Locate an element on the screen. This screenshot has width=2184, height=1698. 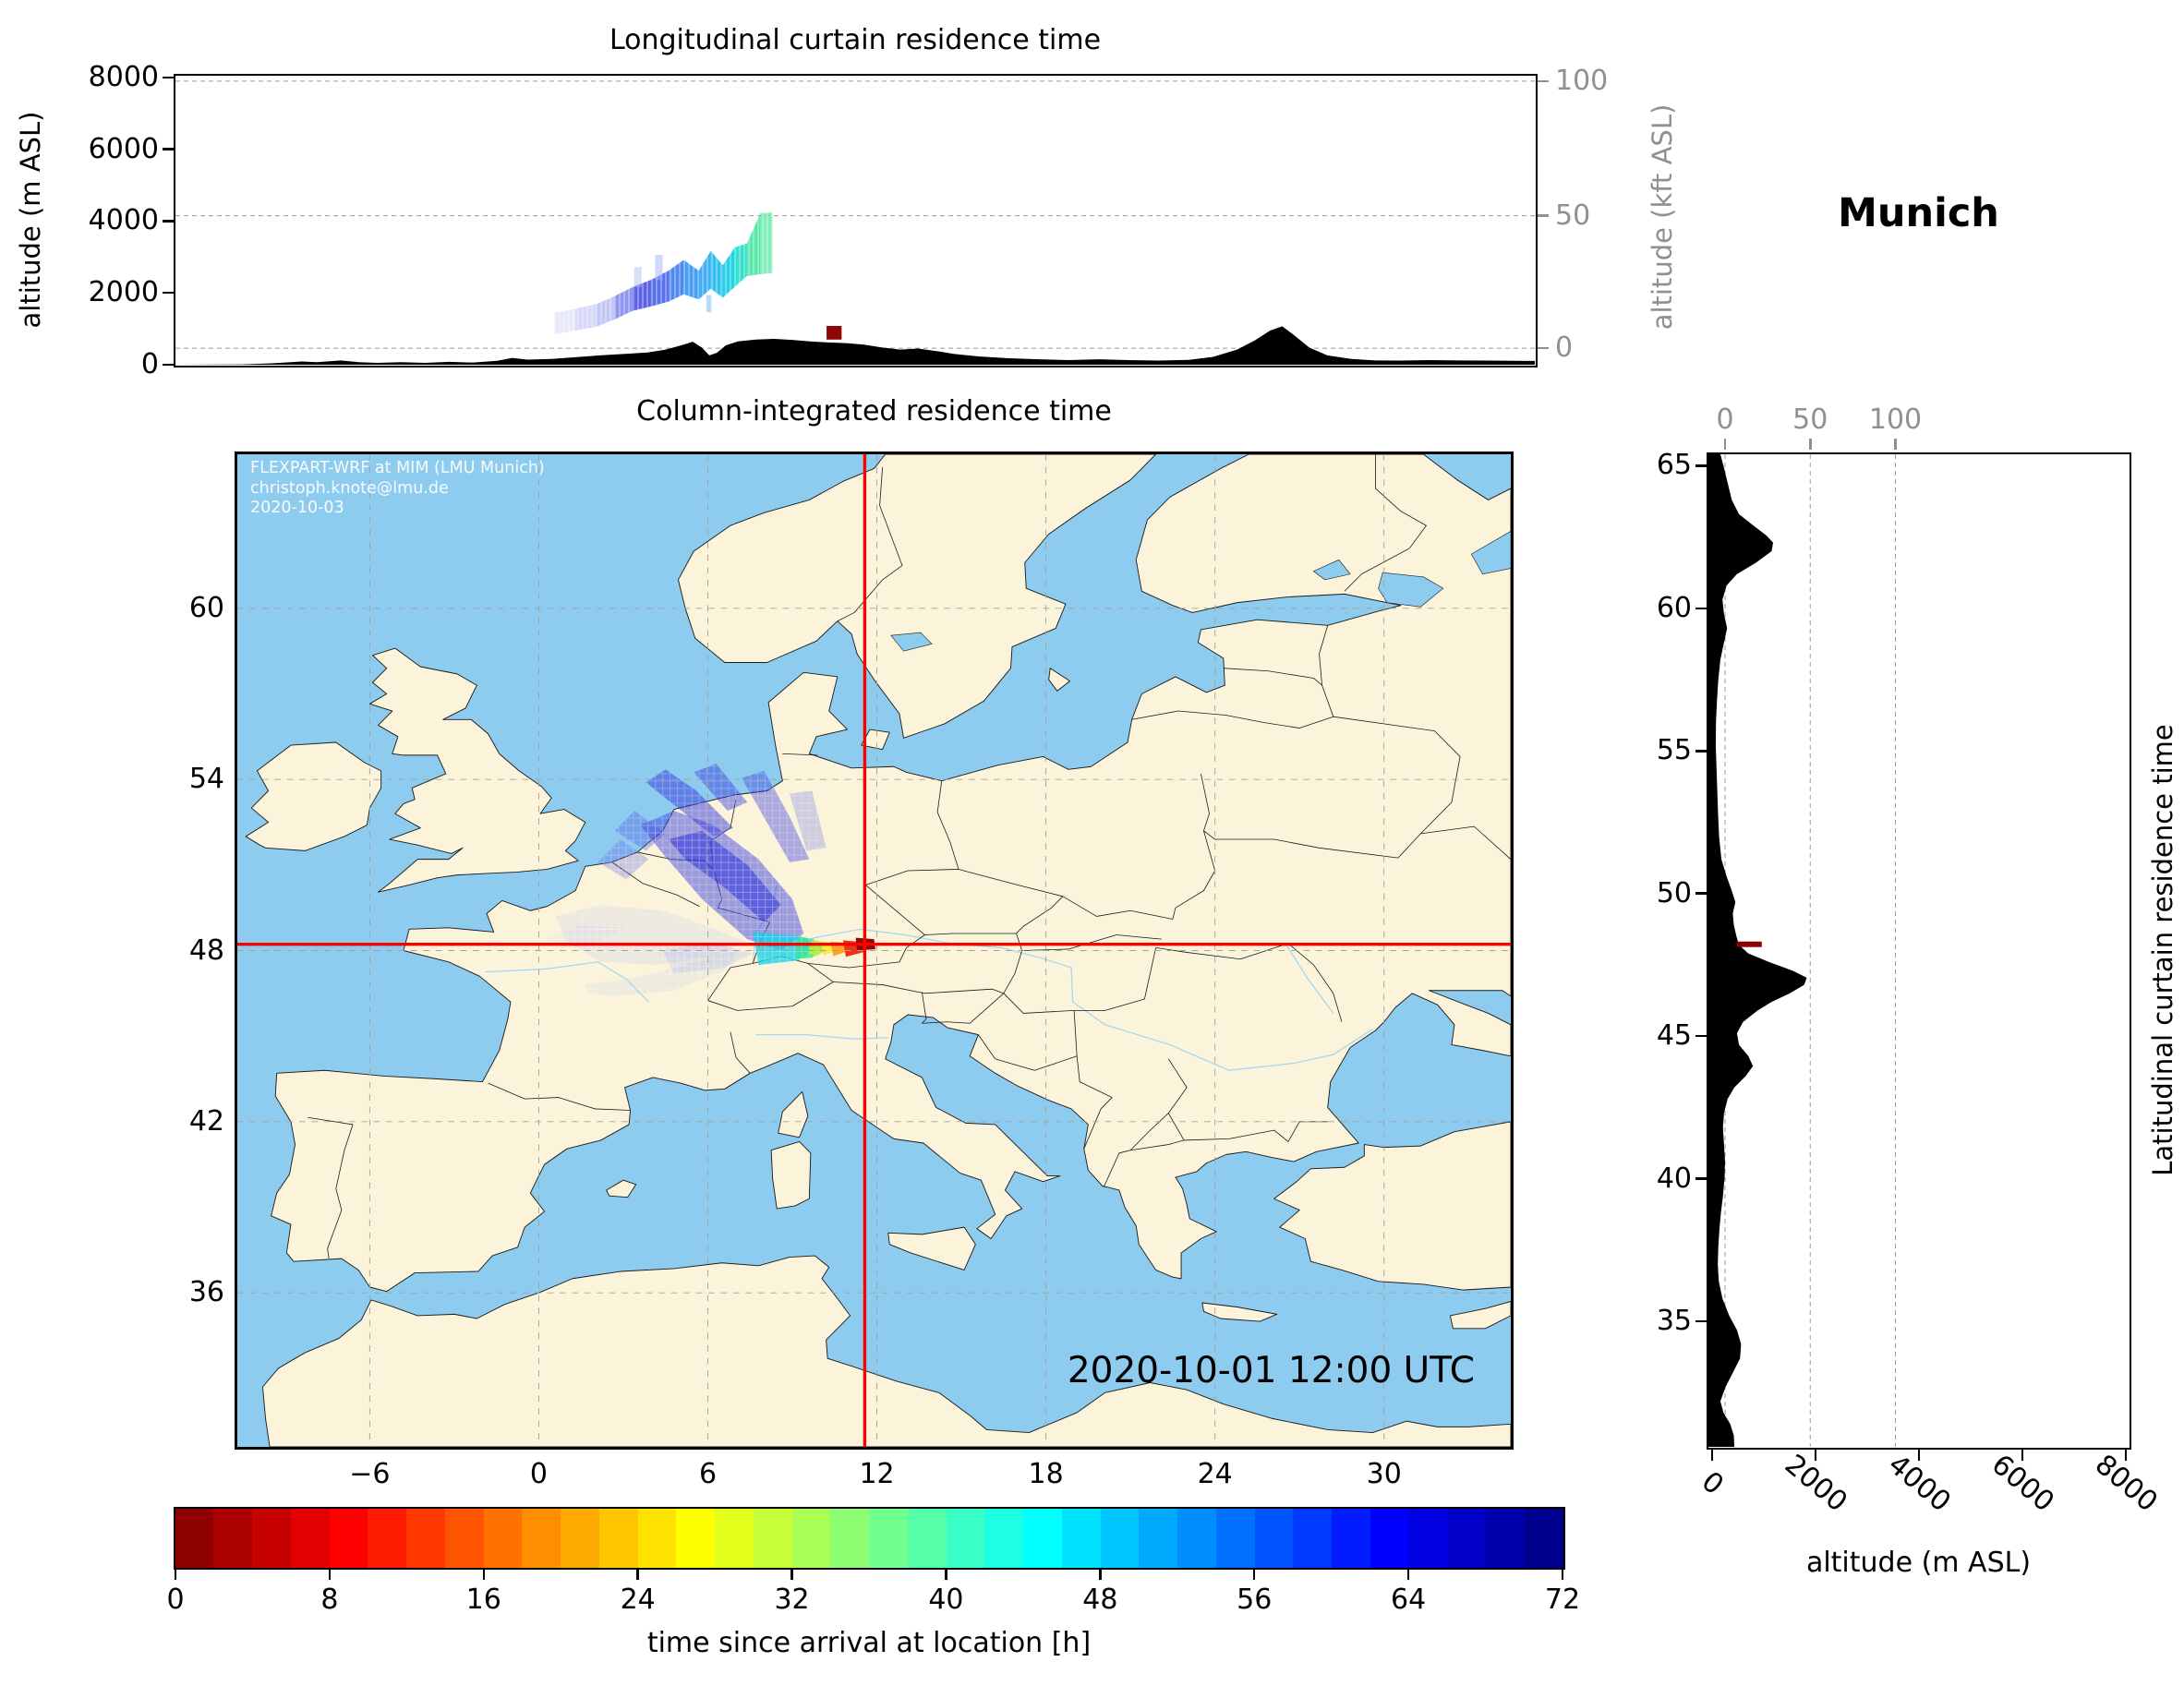
ytick-label-left: 8000 is located at coordinates (123, 76).